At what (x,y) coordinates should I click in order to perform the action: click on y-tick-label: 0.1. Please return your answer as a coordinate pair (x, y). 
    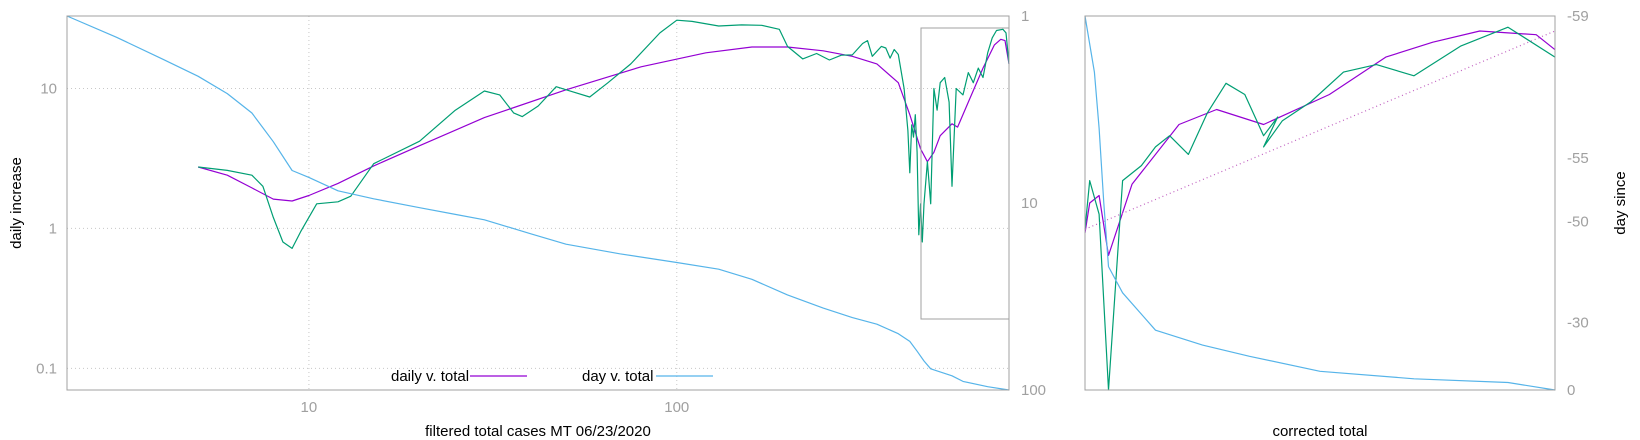
    Looking at the image, I should click on (46, 368).